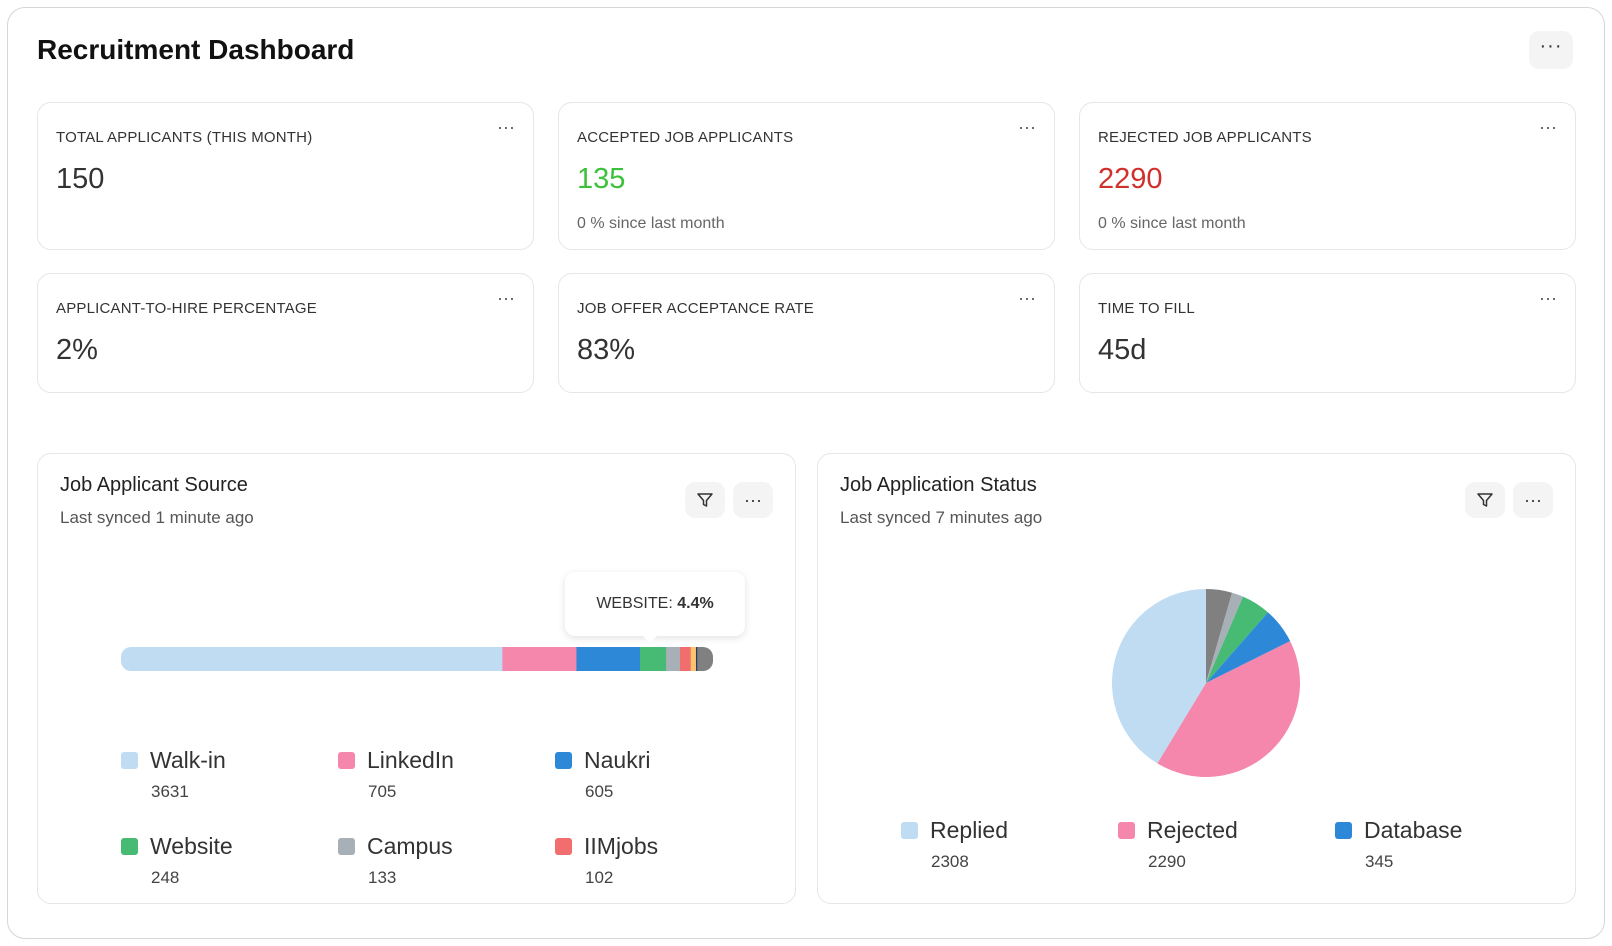 The height and width of the screenshot is (946, 1612). I want to click on pie-slice-rejected, so click(1228, 709).